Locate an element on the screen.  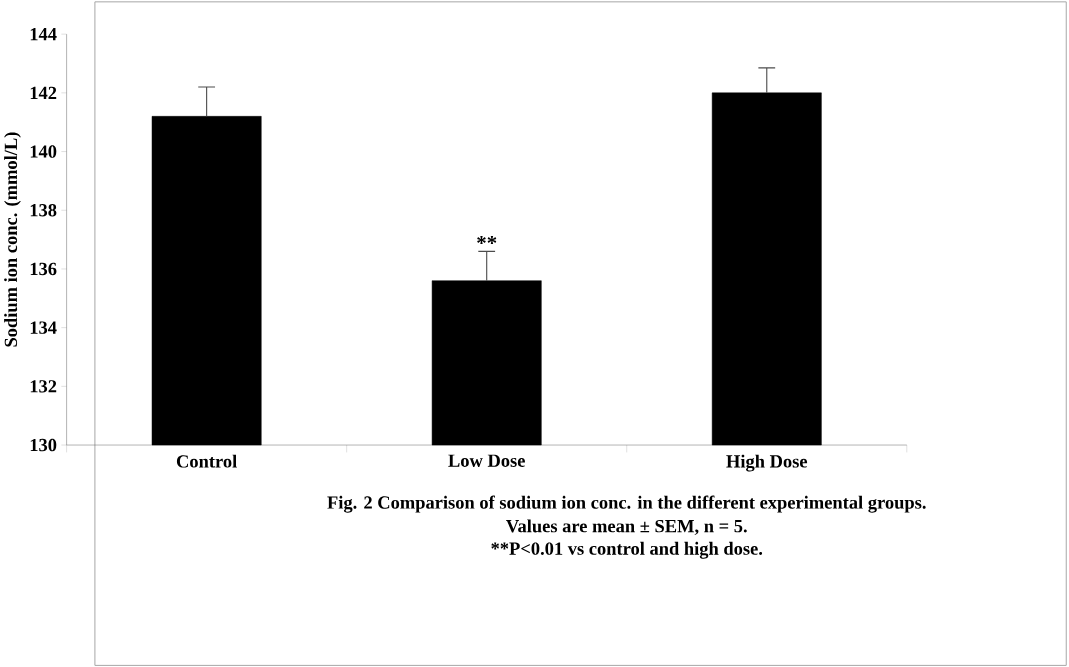
y-tick-label: 138 is located at coordinates (43, 210).